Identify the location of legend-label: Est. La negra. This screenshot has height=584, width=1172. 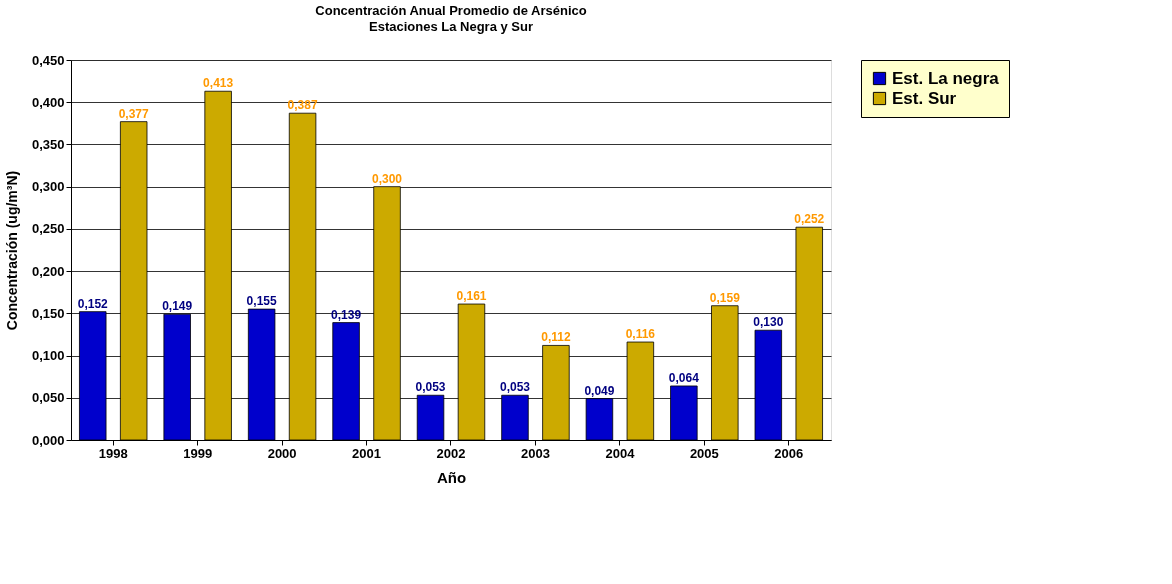
(946, 78).